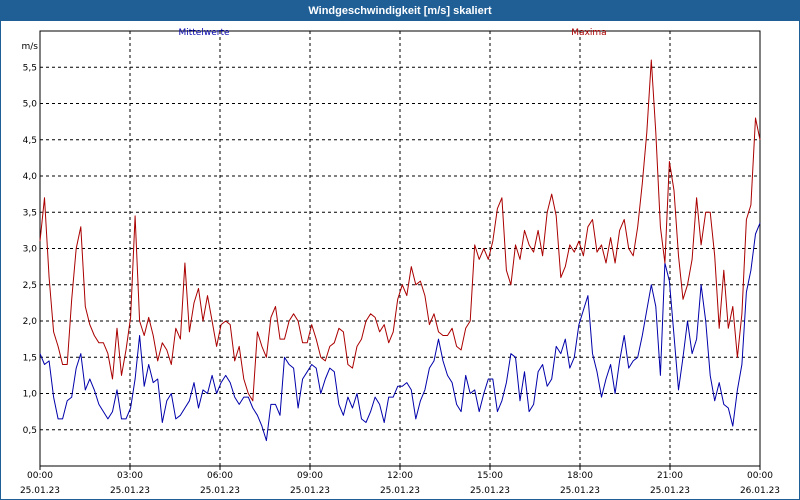  I want to click on y-tick-label: 5,0, so click(30, 105).